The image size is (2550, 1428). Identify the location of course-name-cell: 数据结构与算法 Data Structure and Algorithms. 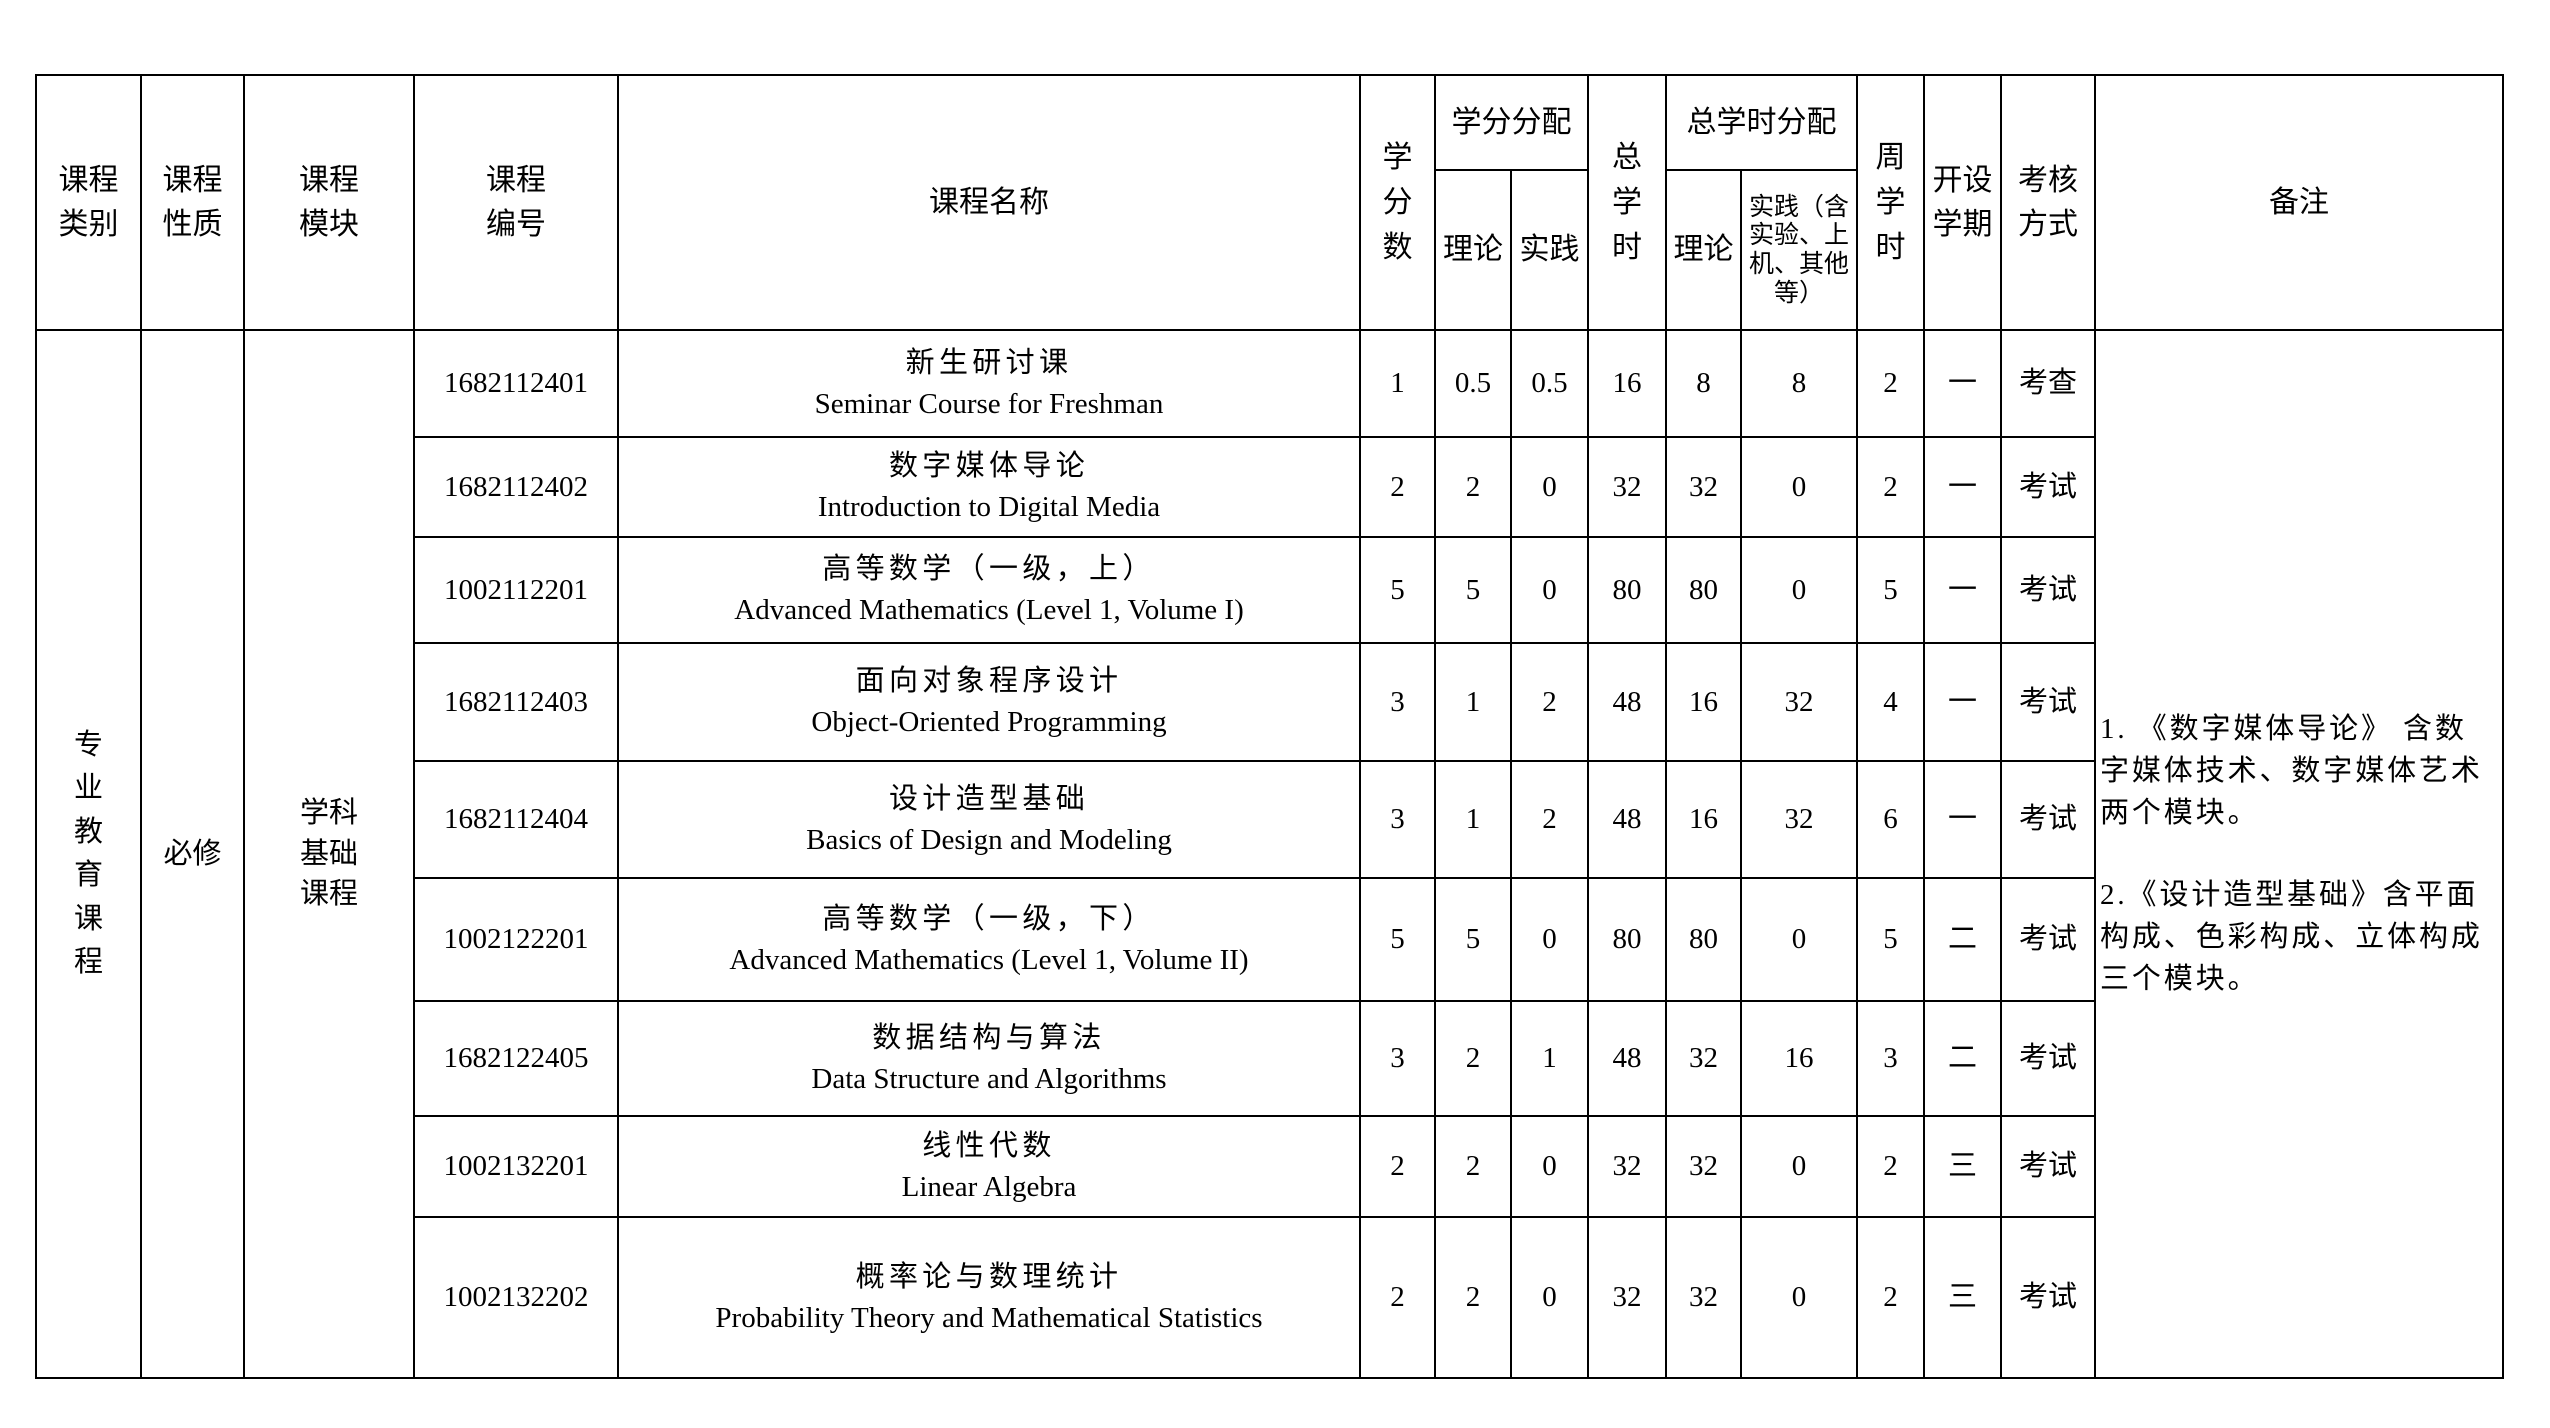
(989, 1058).